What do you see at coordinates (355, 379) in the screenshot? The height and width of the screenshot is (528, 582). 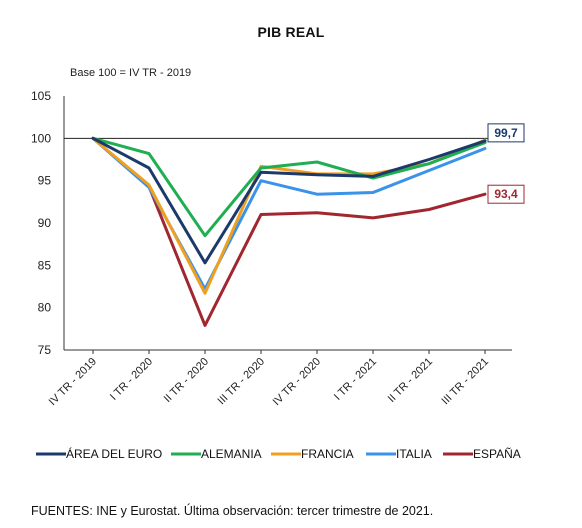 I see `x-tick-label: I TR - 2021` at bounding box center [355, 379].